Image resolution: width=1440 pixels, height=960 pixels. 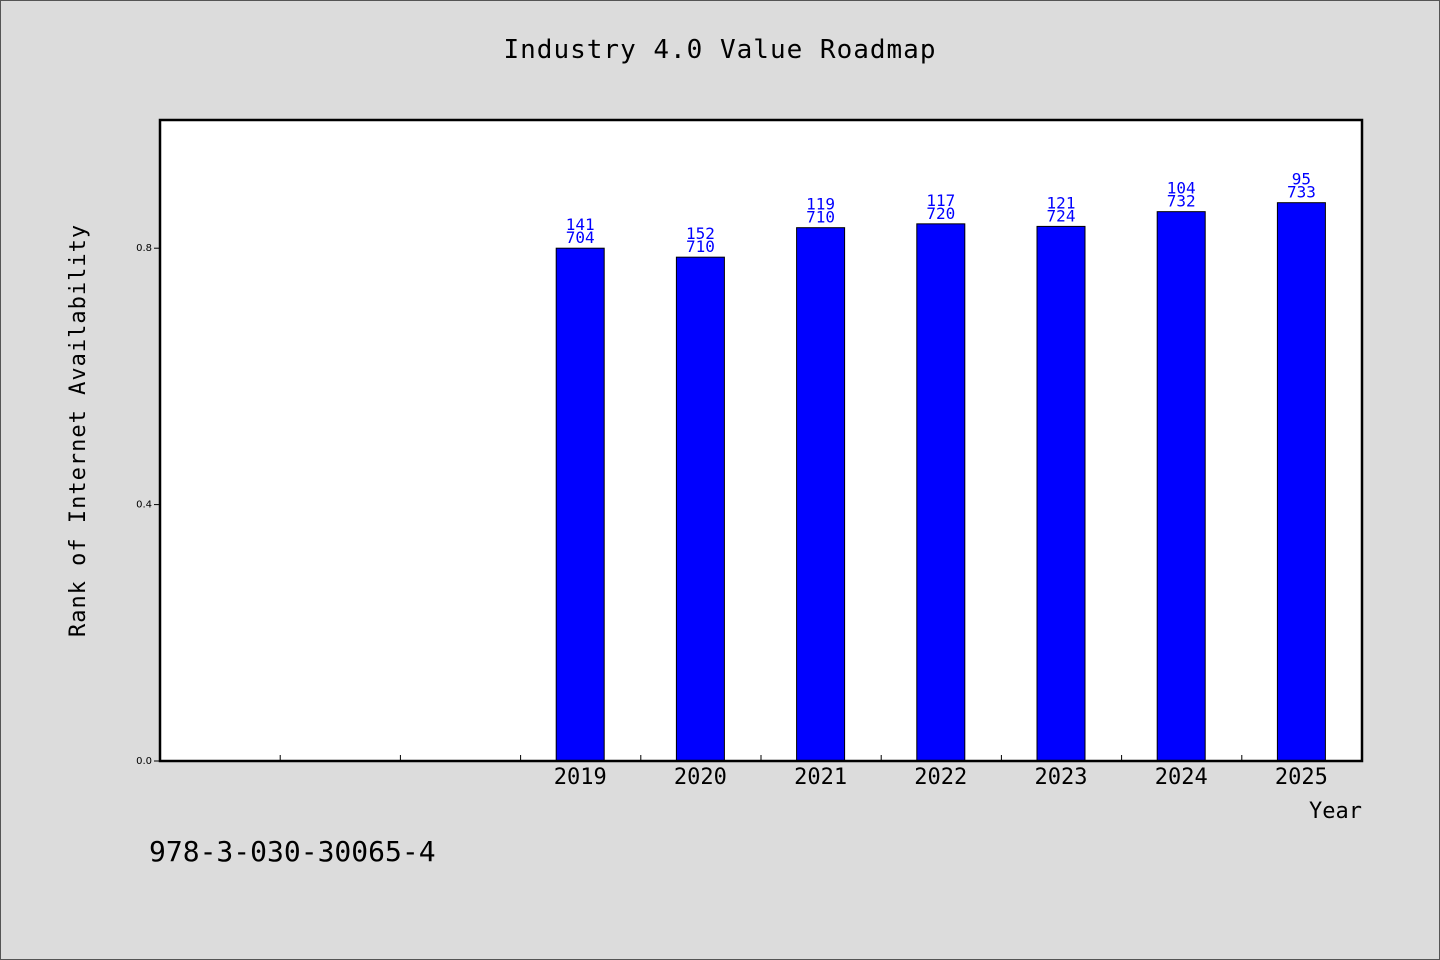 What do you see at coordinates (820, 204) in the screenshot?
I see `bar-data-label: 119` at bounding box center [820, 204].